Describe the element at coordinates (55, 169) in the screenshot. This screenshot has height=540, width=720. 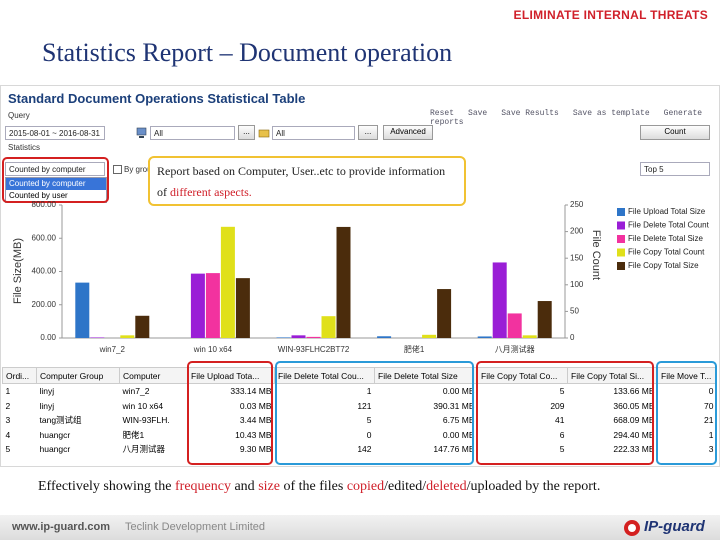
I see `count-by-select: Counted by computer` at that location.